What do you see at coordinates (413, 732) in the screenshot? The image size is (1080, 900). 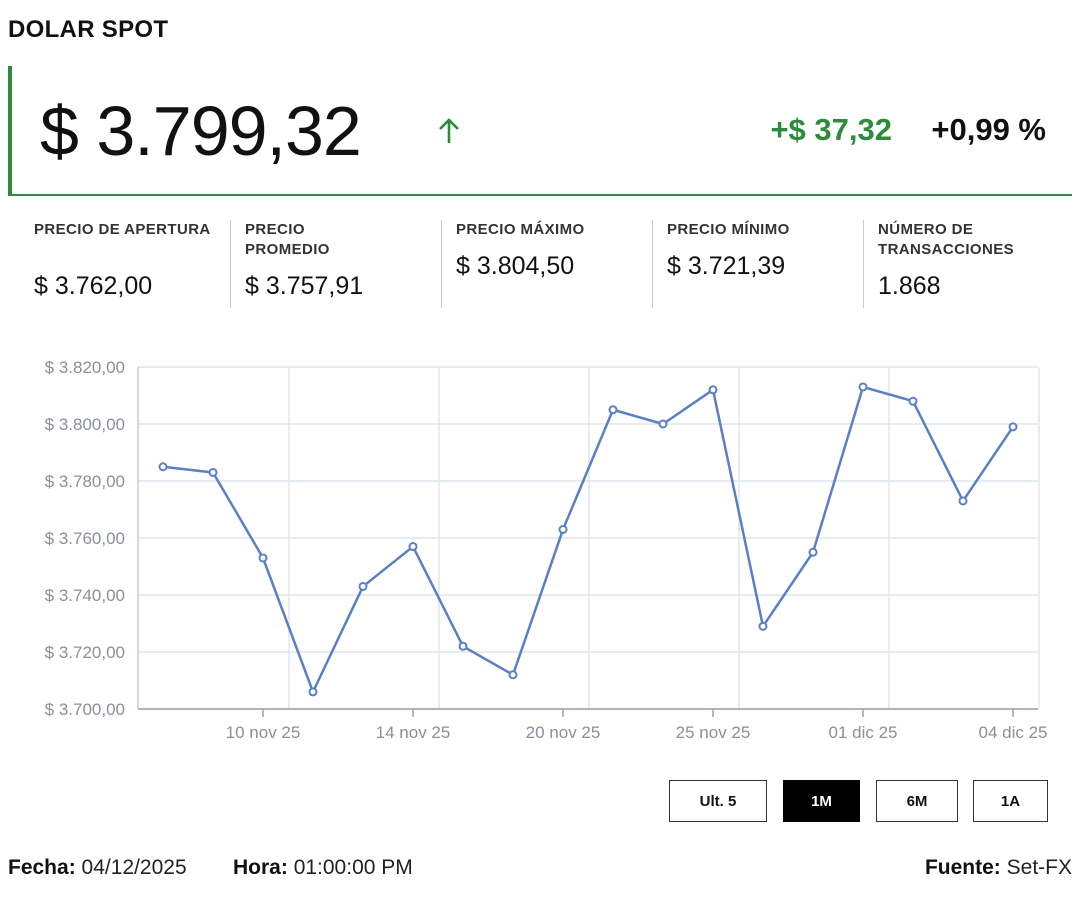 I see `x-tick-label: 14 nov 25` at bounding box center [413, 732].